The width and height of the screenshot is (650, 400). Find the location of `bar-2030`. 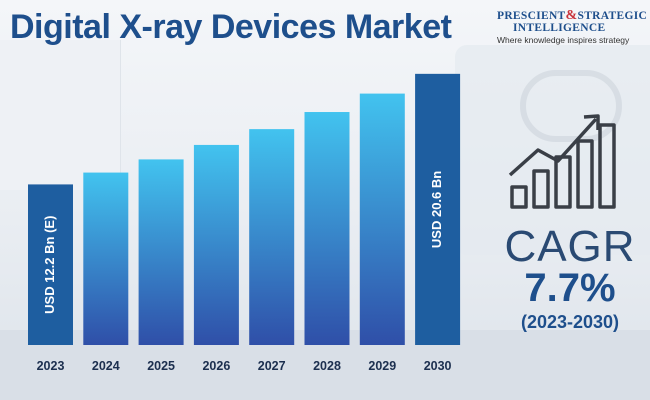

bar-2030 is located at coordinates (438, 209).